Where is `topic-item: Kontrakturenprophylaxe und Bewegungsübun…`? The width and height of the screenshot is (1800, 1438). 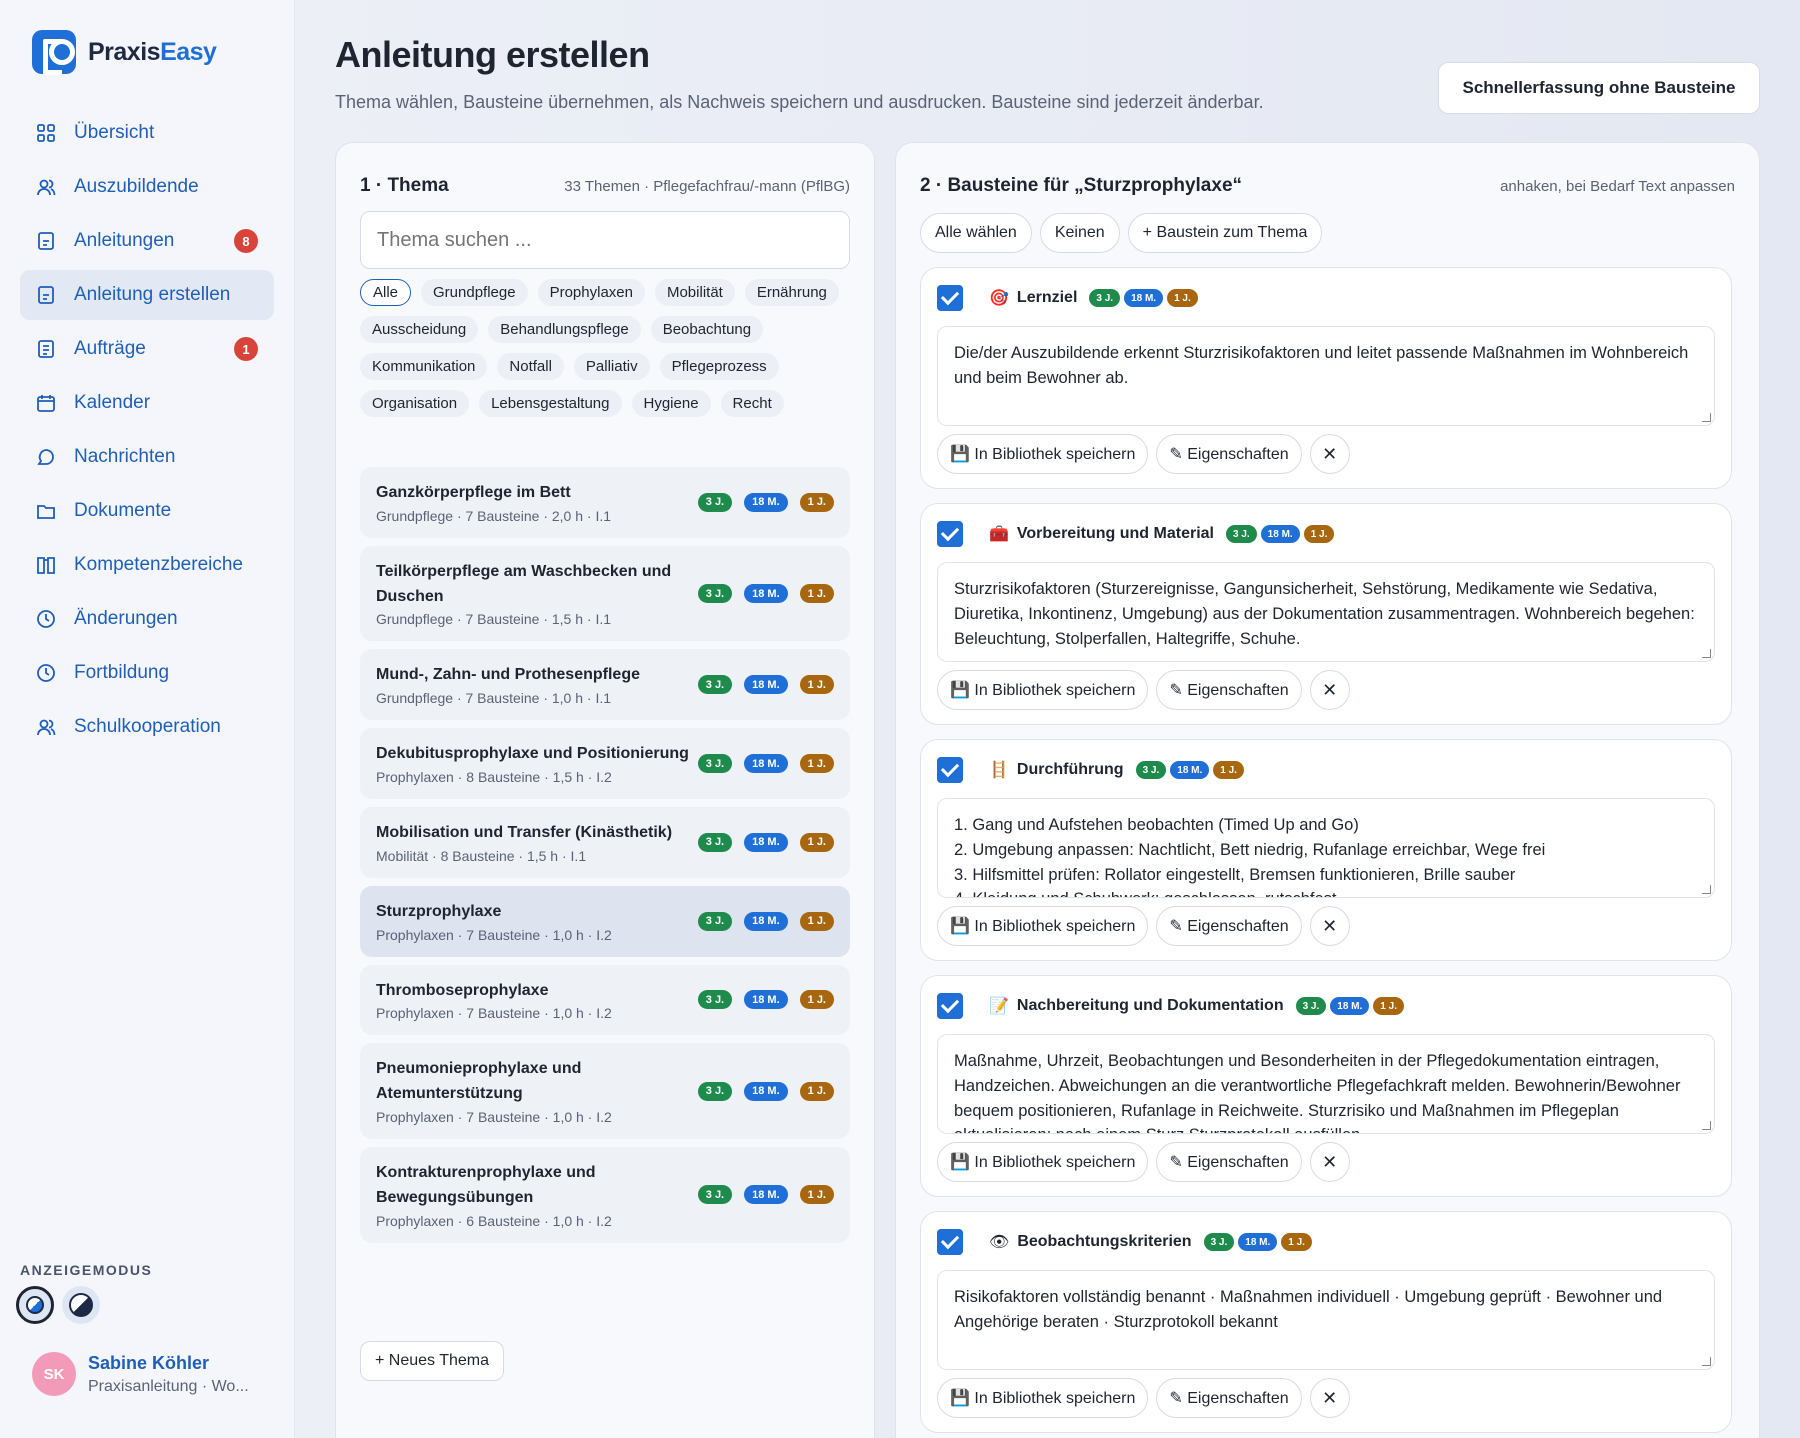
topic-item: Kontrakturenprophylaxe und Bewegungsübun… is located at coordinates (605, 1194).